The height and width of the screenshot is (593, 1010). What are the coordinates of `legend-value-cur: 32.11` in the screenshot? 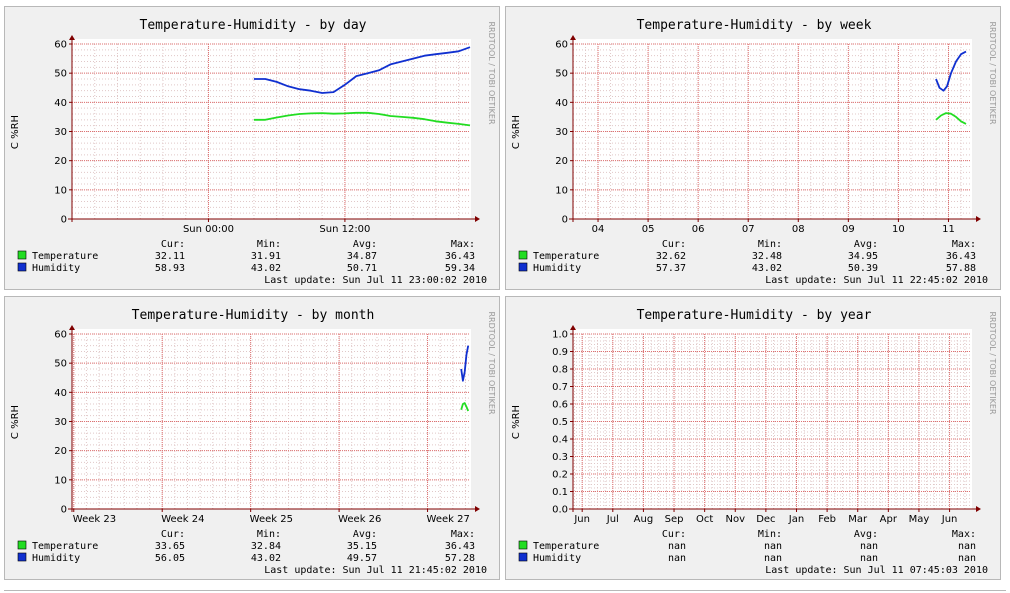 It's located at (170, 256).